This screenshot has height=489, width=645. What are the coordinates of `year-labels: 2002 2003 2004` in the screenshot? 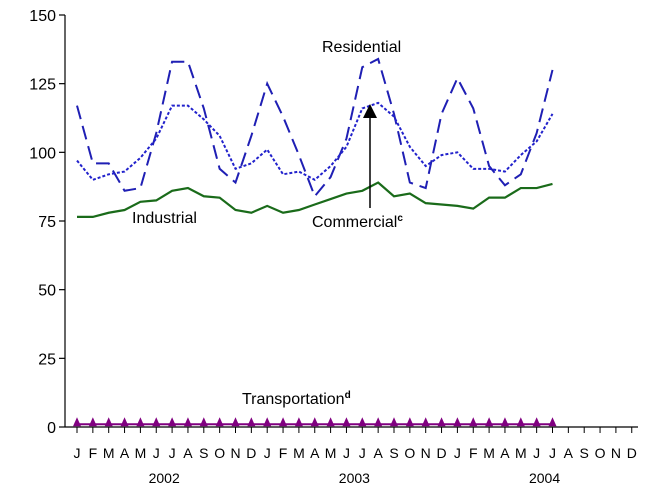 It's located at (355, 478).